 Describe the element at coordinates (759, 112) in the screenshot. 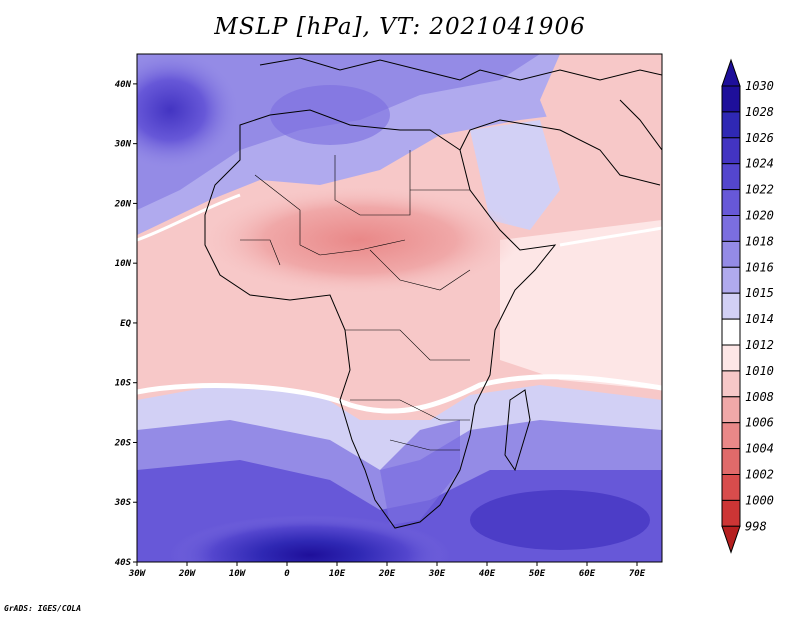

I see `colorbar-label: 1028` at that location.